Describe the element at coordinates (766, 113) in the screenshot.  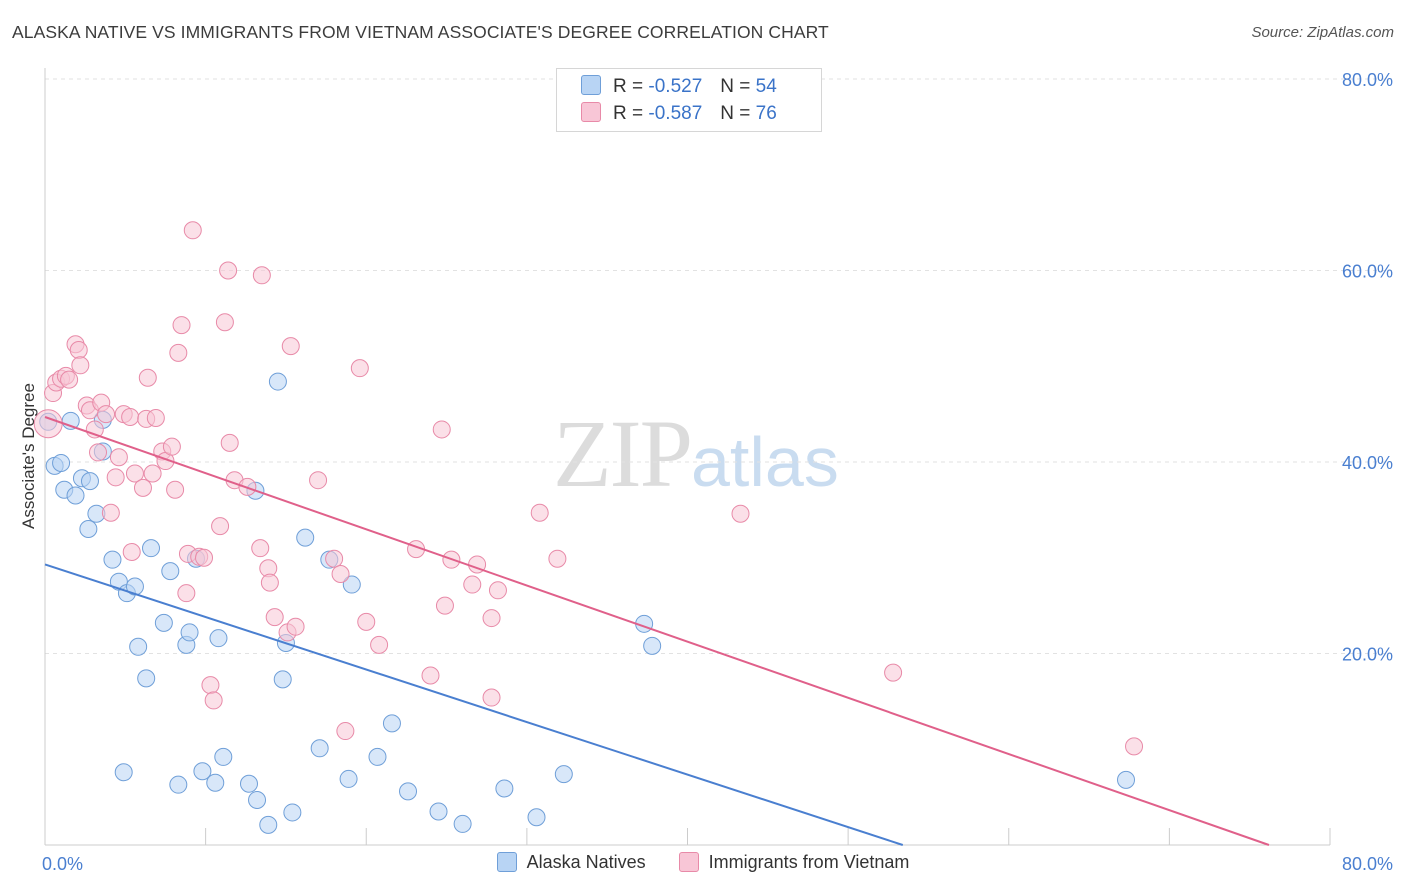
I see `legend-n-value: 76` at that location.